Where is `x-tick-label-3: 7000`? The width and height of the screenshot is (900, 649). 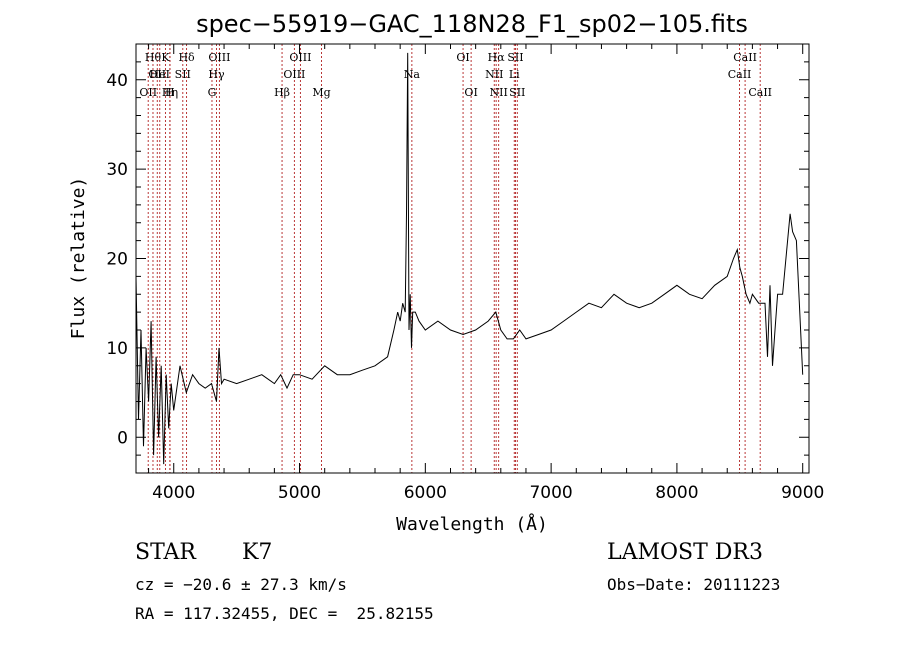
x-tick-label-3: 7000 is located at coordinates (550, 493).